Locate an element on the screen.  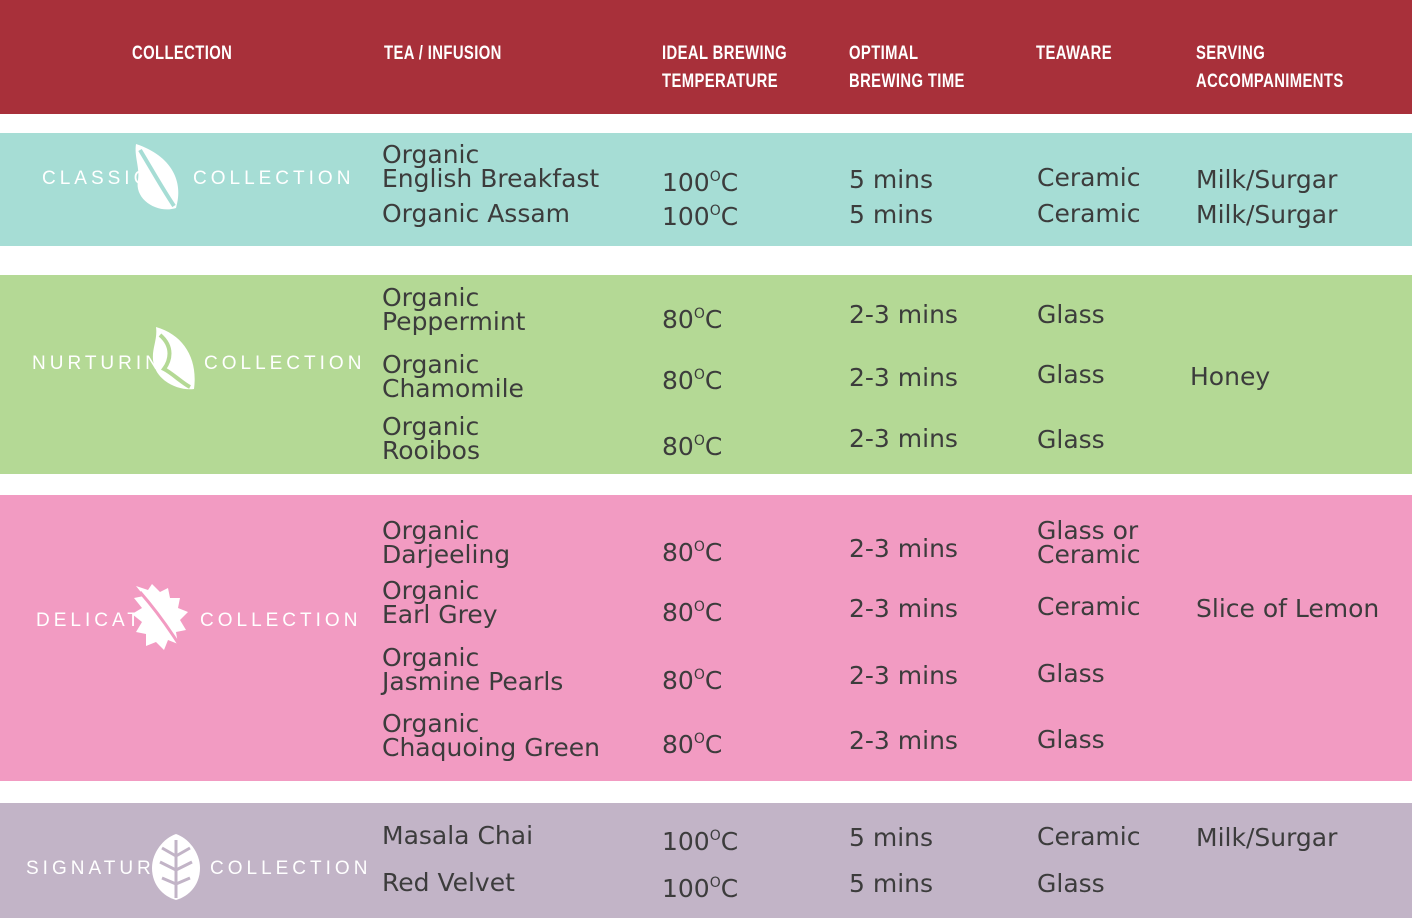
tea-name: Organic Rooibos is located at coordinates (431, 438).